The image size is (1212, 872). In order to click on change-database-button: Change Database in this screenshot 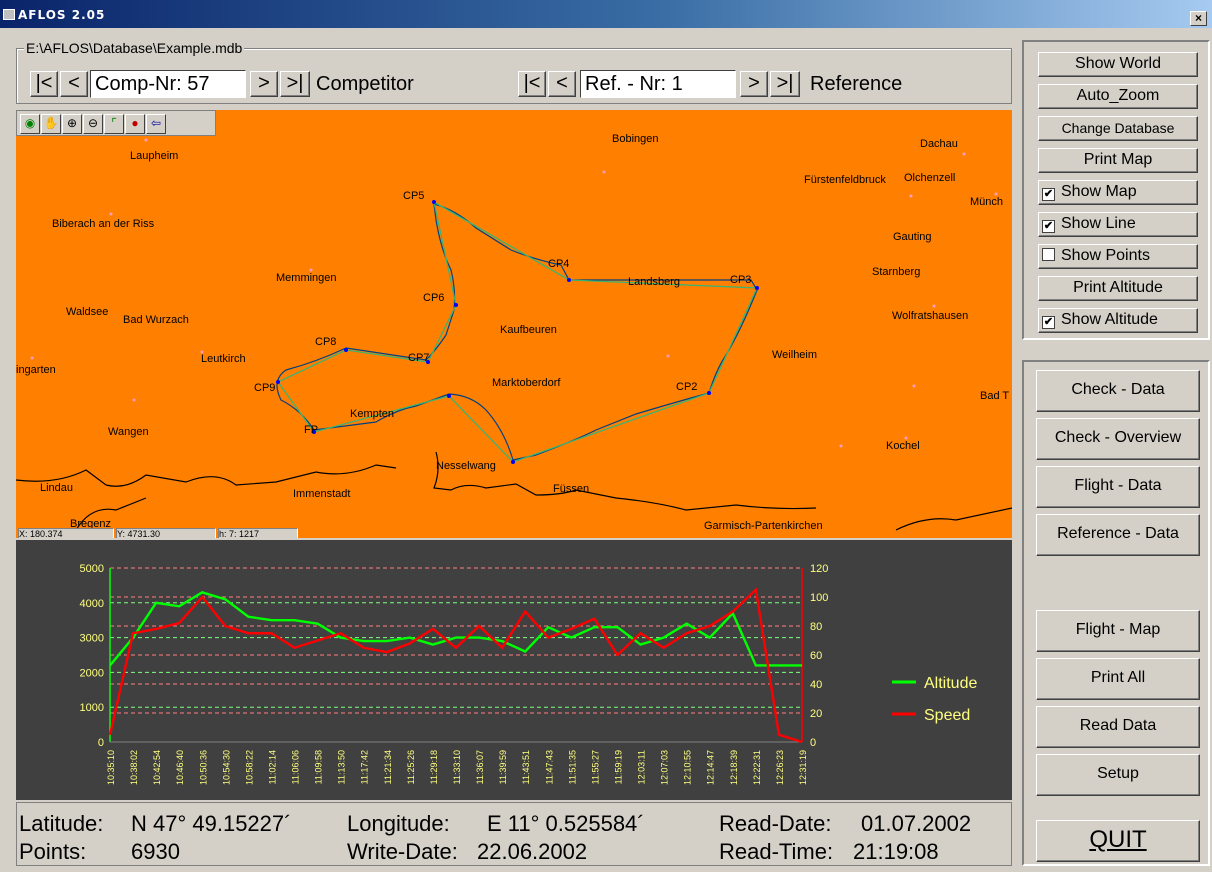, I will do `click(1118, 128)`.